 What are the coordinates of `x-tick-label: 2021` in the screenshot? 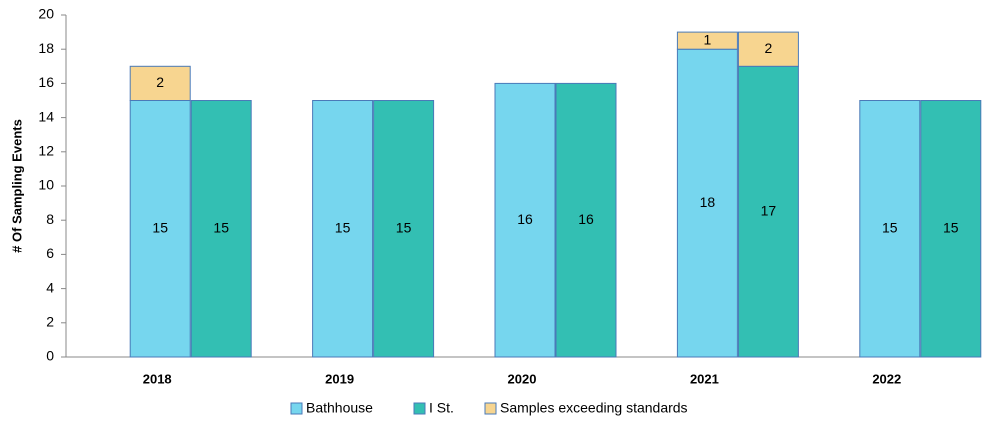 It's located at (704, 378).